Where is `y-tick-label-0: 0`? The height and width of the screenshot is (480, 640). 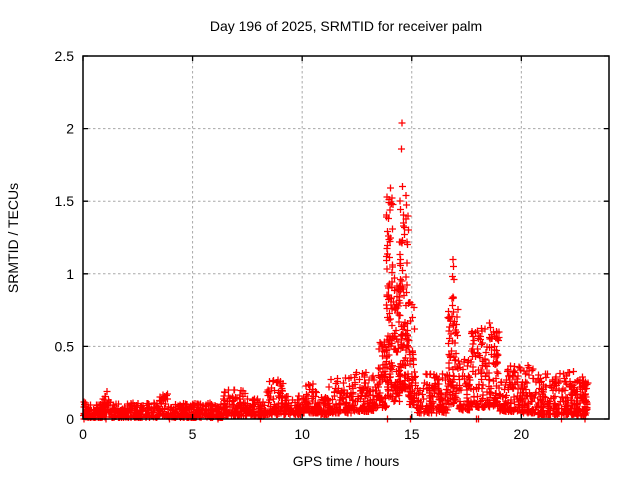 y-tick-label-0: 0 is located at coordinates (70, 419).